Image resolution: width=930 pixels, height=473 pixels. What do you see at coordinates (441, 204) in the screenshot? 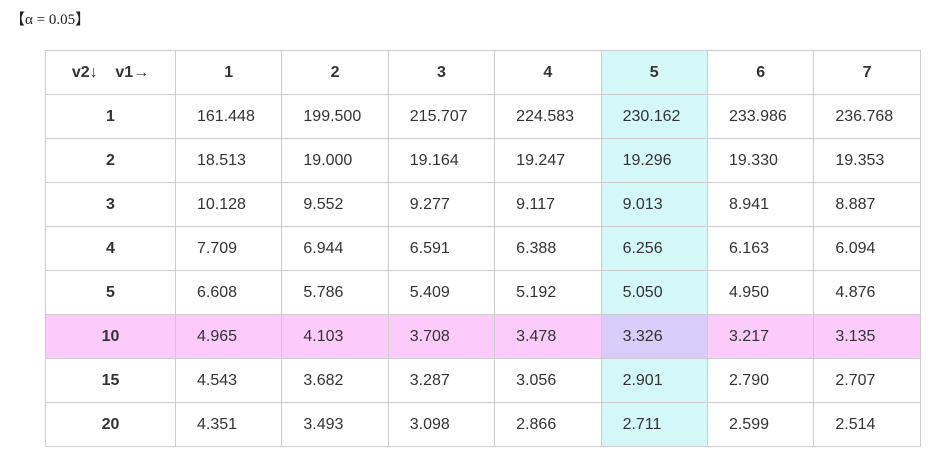
I see `table-cell: 9.277` at bounding box center [441, 204].